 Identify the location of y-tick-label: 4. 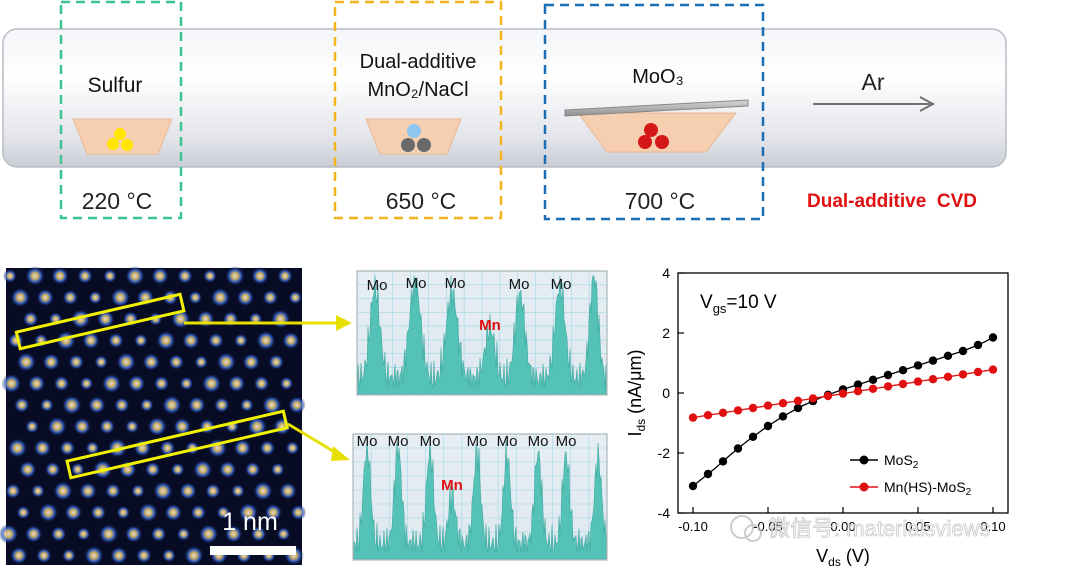
(666, 273).